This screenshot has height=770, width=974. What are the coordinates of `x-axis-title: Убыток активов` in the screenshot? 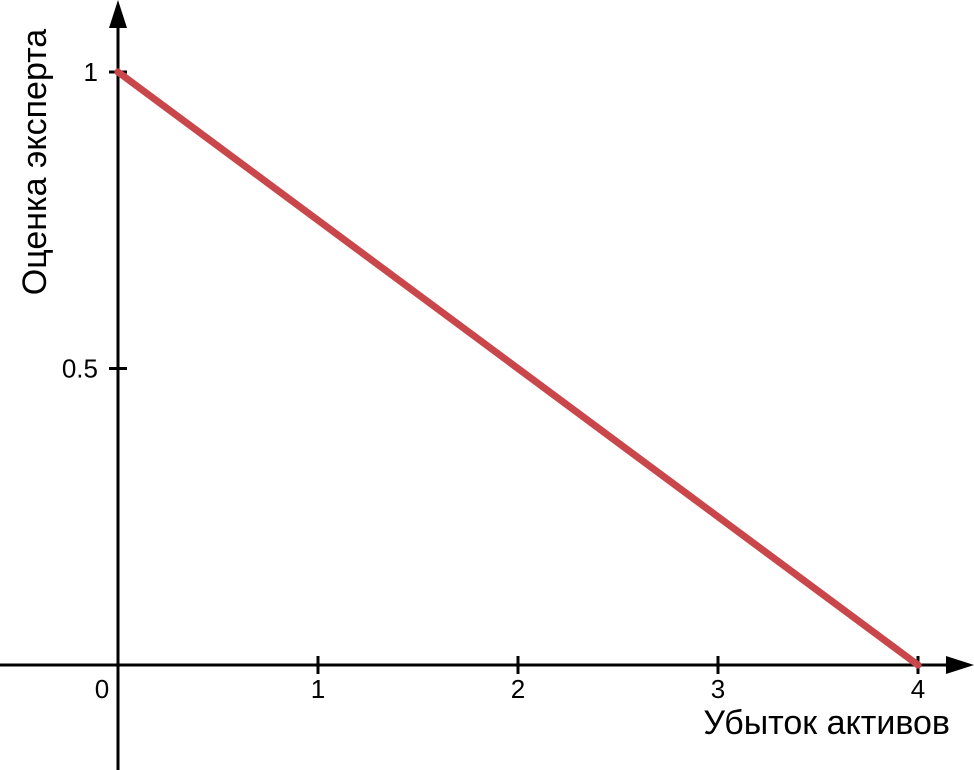 It's located at (826, 723).